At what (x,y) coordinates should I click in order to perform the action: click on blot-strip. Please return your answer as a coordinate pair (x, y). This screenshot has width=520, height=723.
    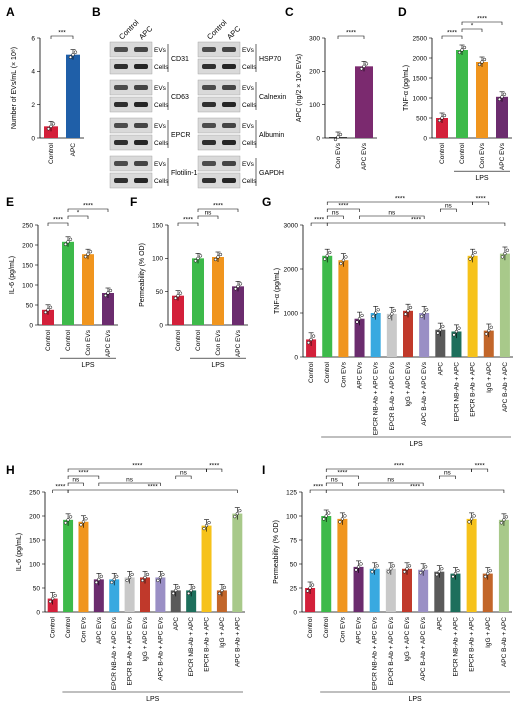
    Looking at the image, I should click on (219, 142).